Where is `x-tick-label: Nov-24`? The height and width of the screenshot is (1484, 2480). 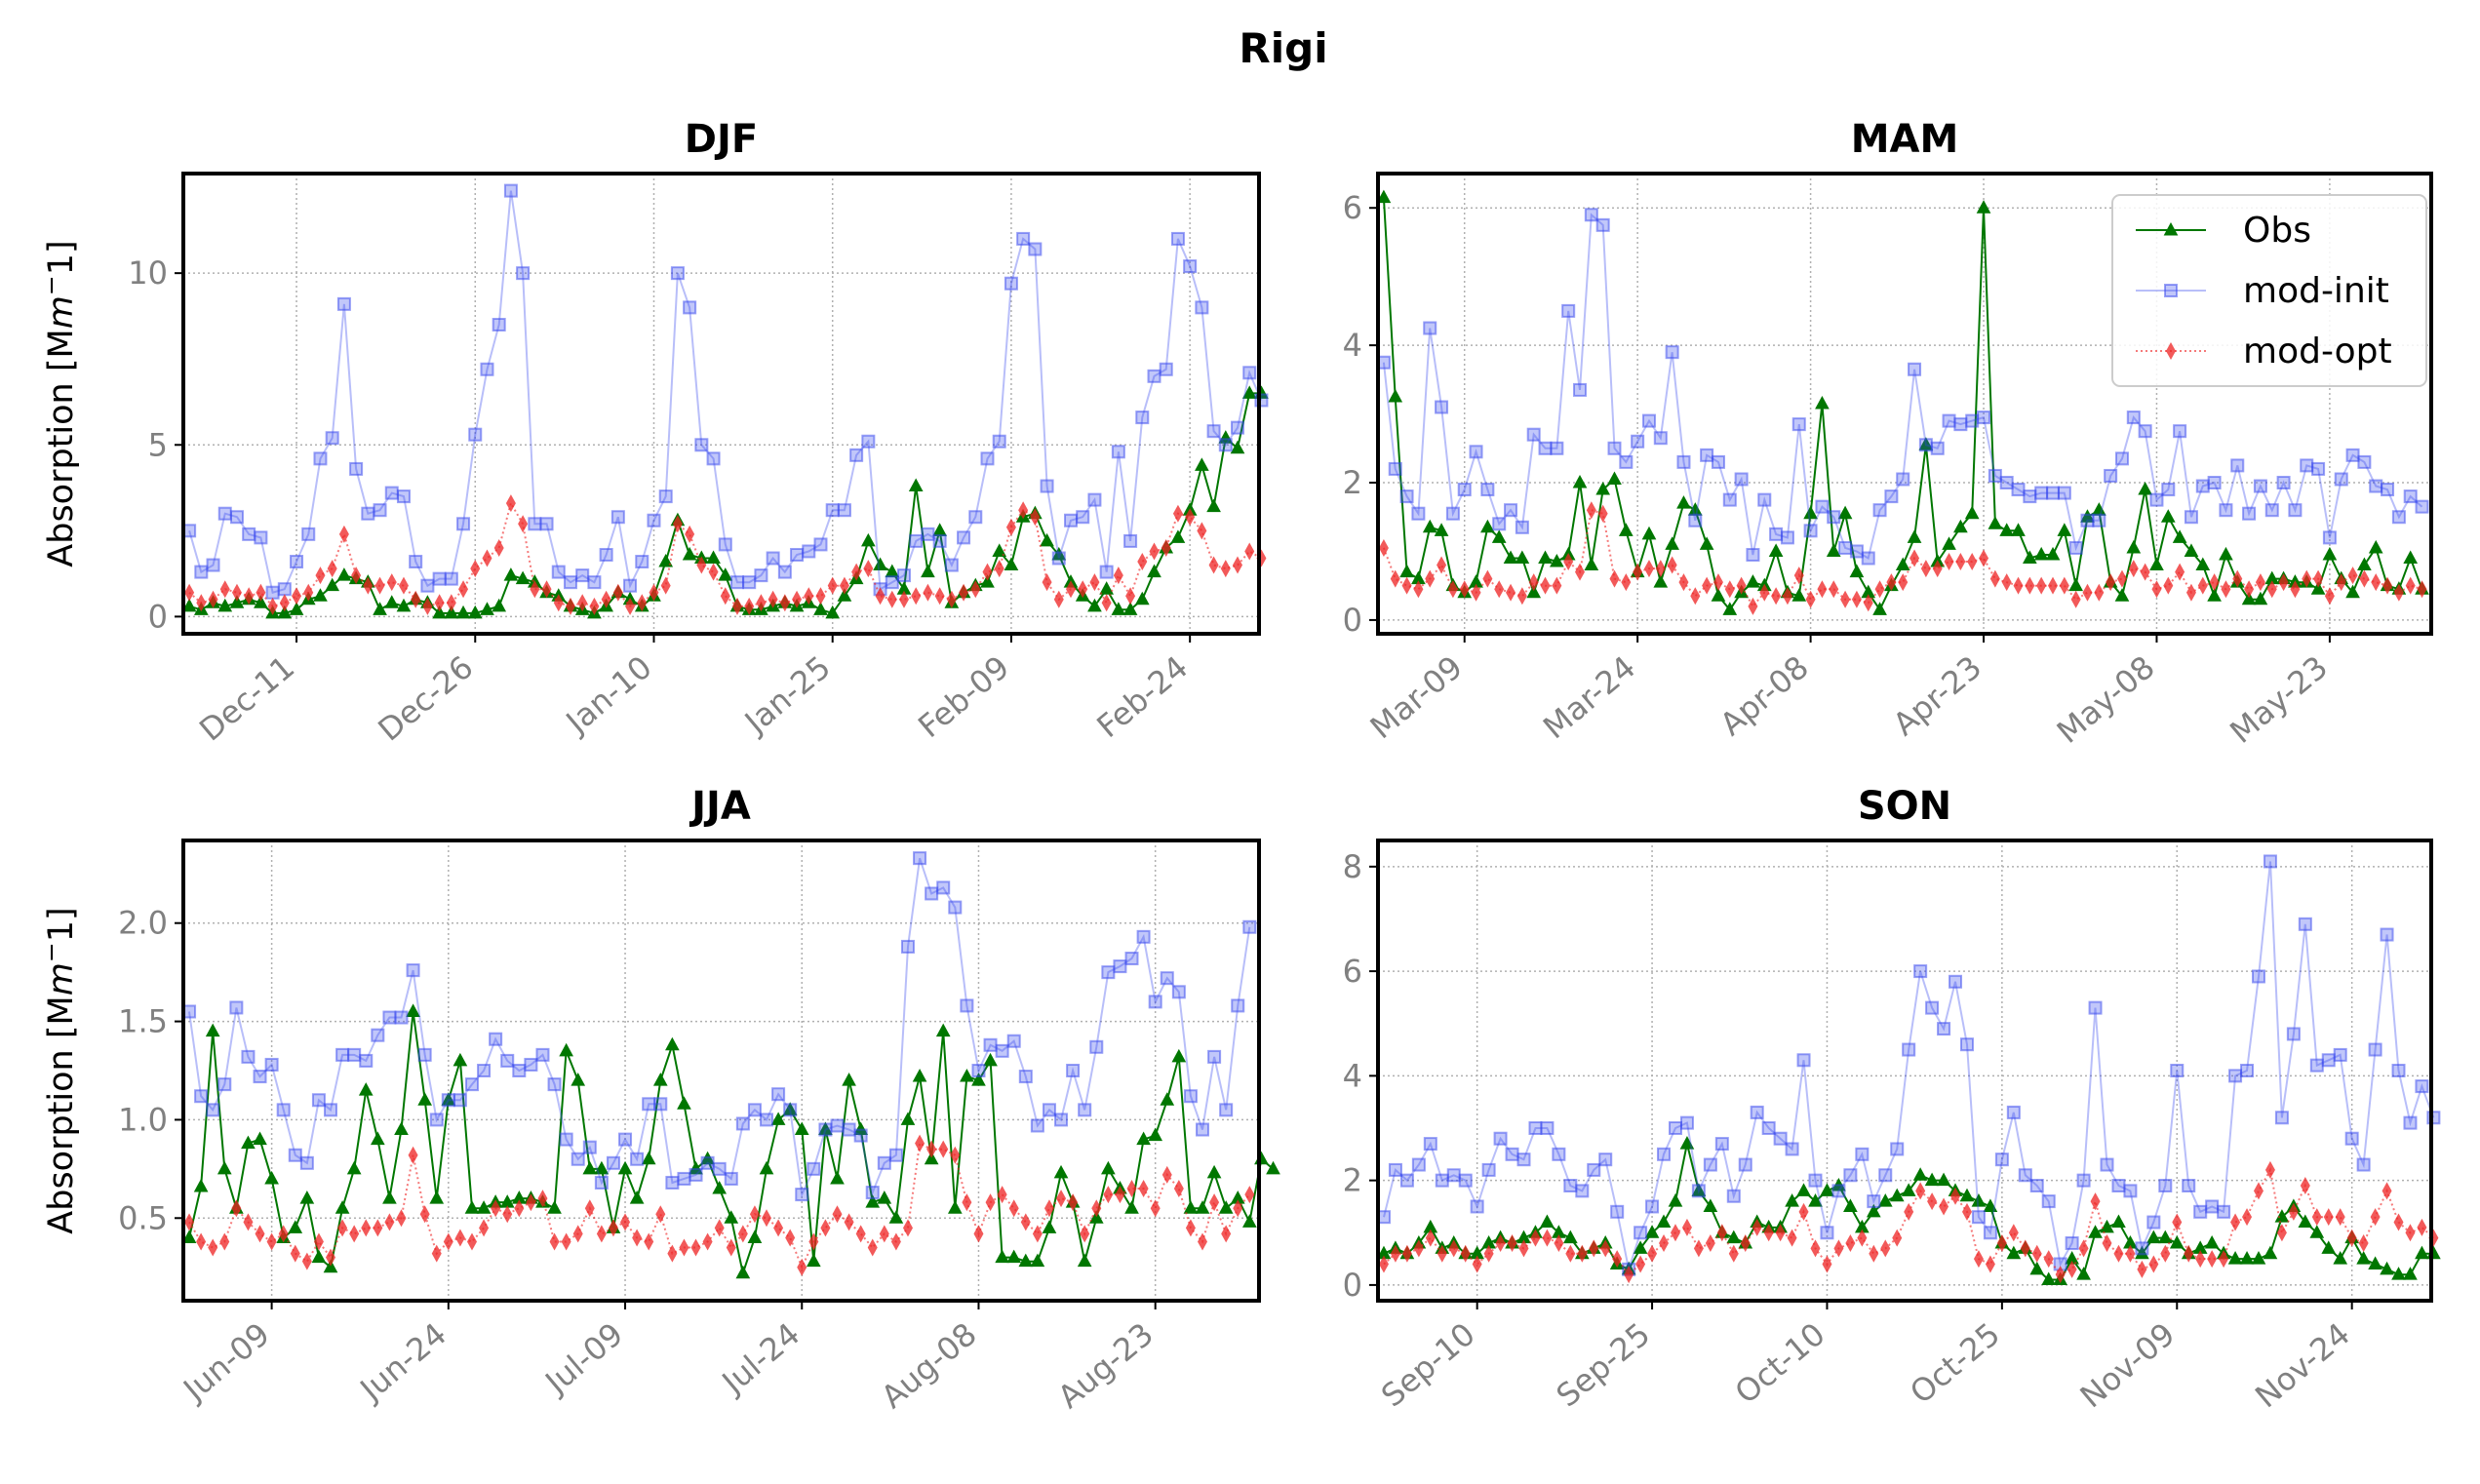
x-tick-label: Nov-24 is located at coordinates (2302, 1365).